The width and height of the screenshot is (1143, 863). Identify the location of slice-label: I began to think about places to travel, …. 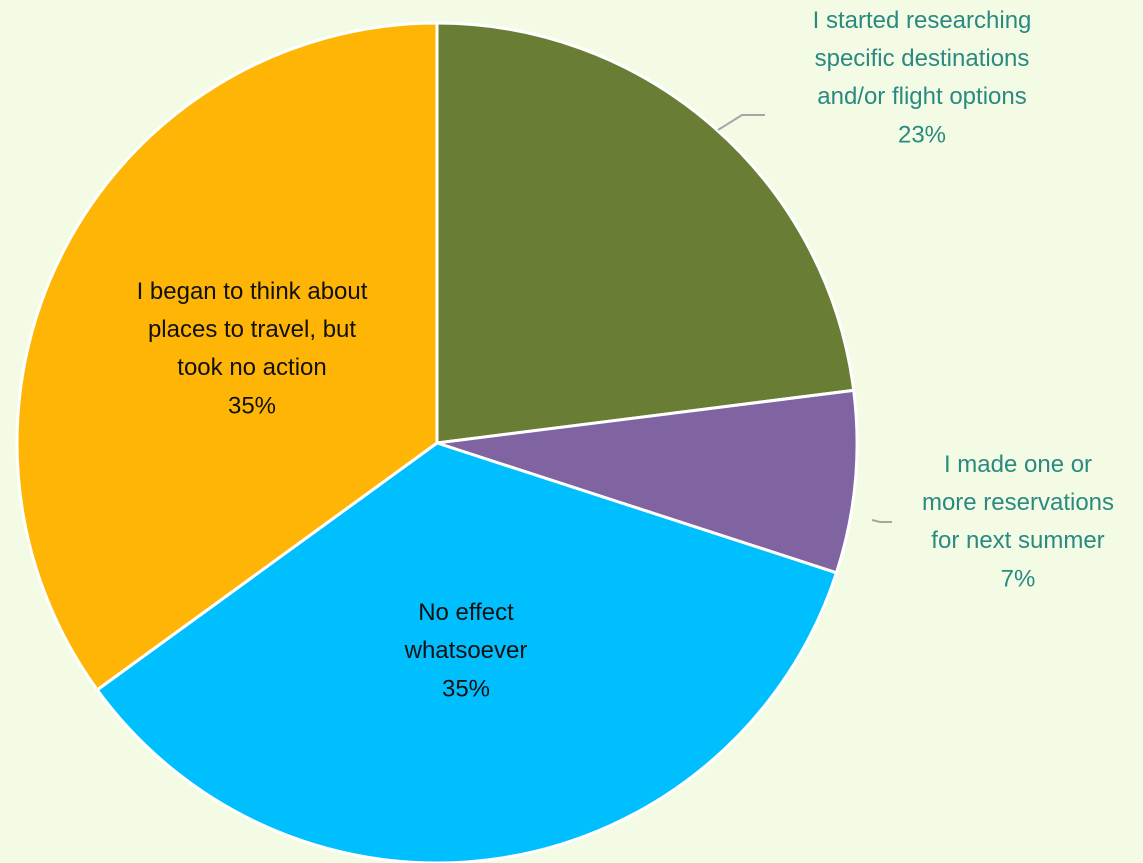
(252, 329).